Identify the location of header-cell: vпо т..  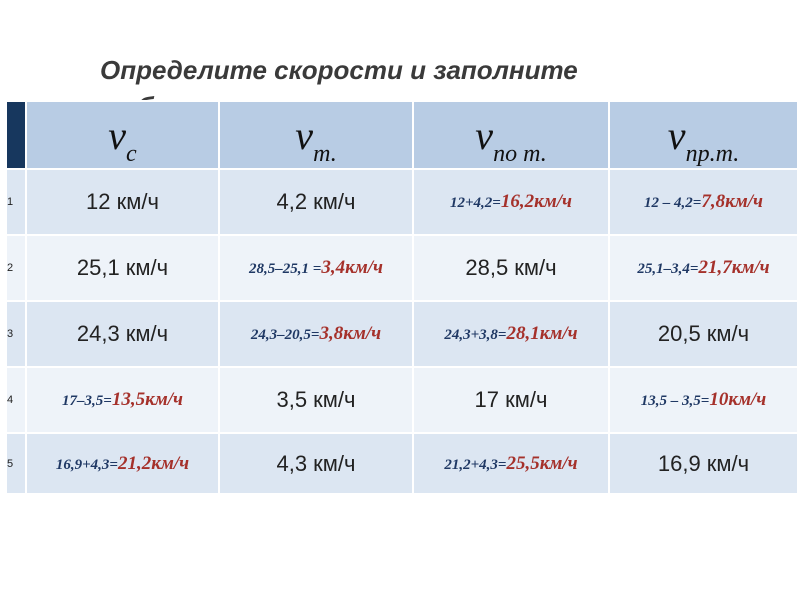
(511, 135).